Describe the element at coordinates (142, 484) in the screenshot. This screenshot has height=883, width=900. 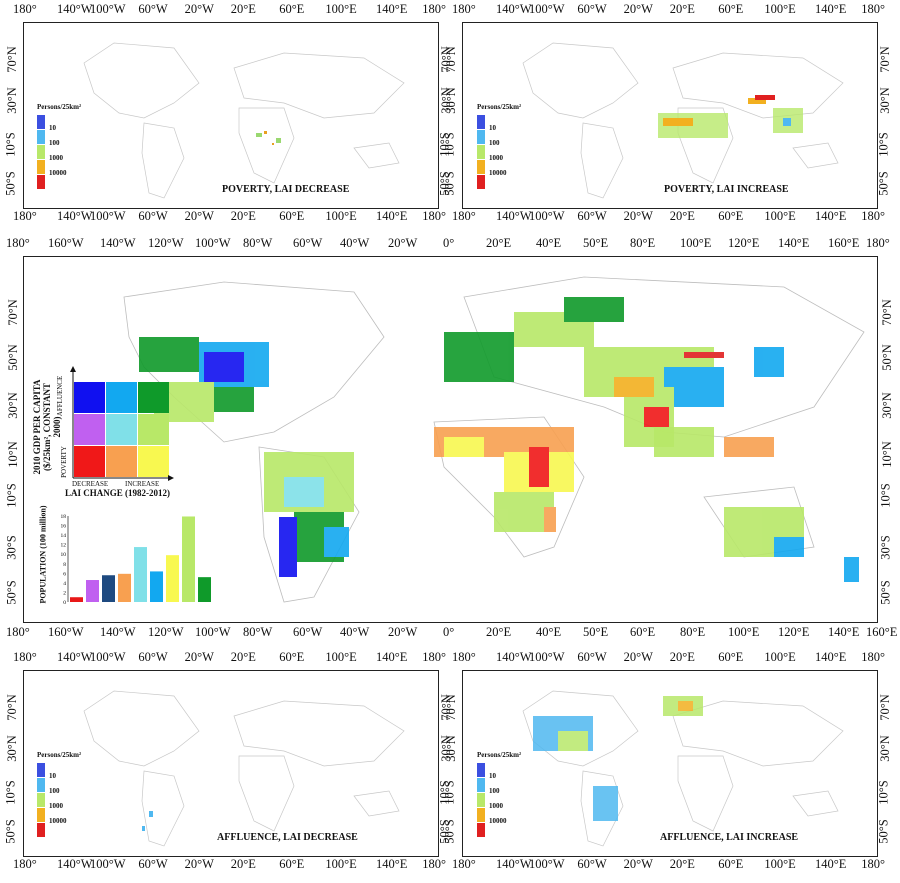
I see `bivariate-x-high: INCREASE` at that location.